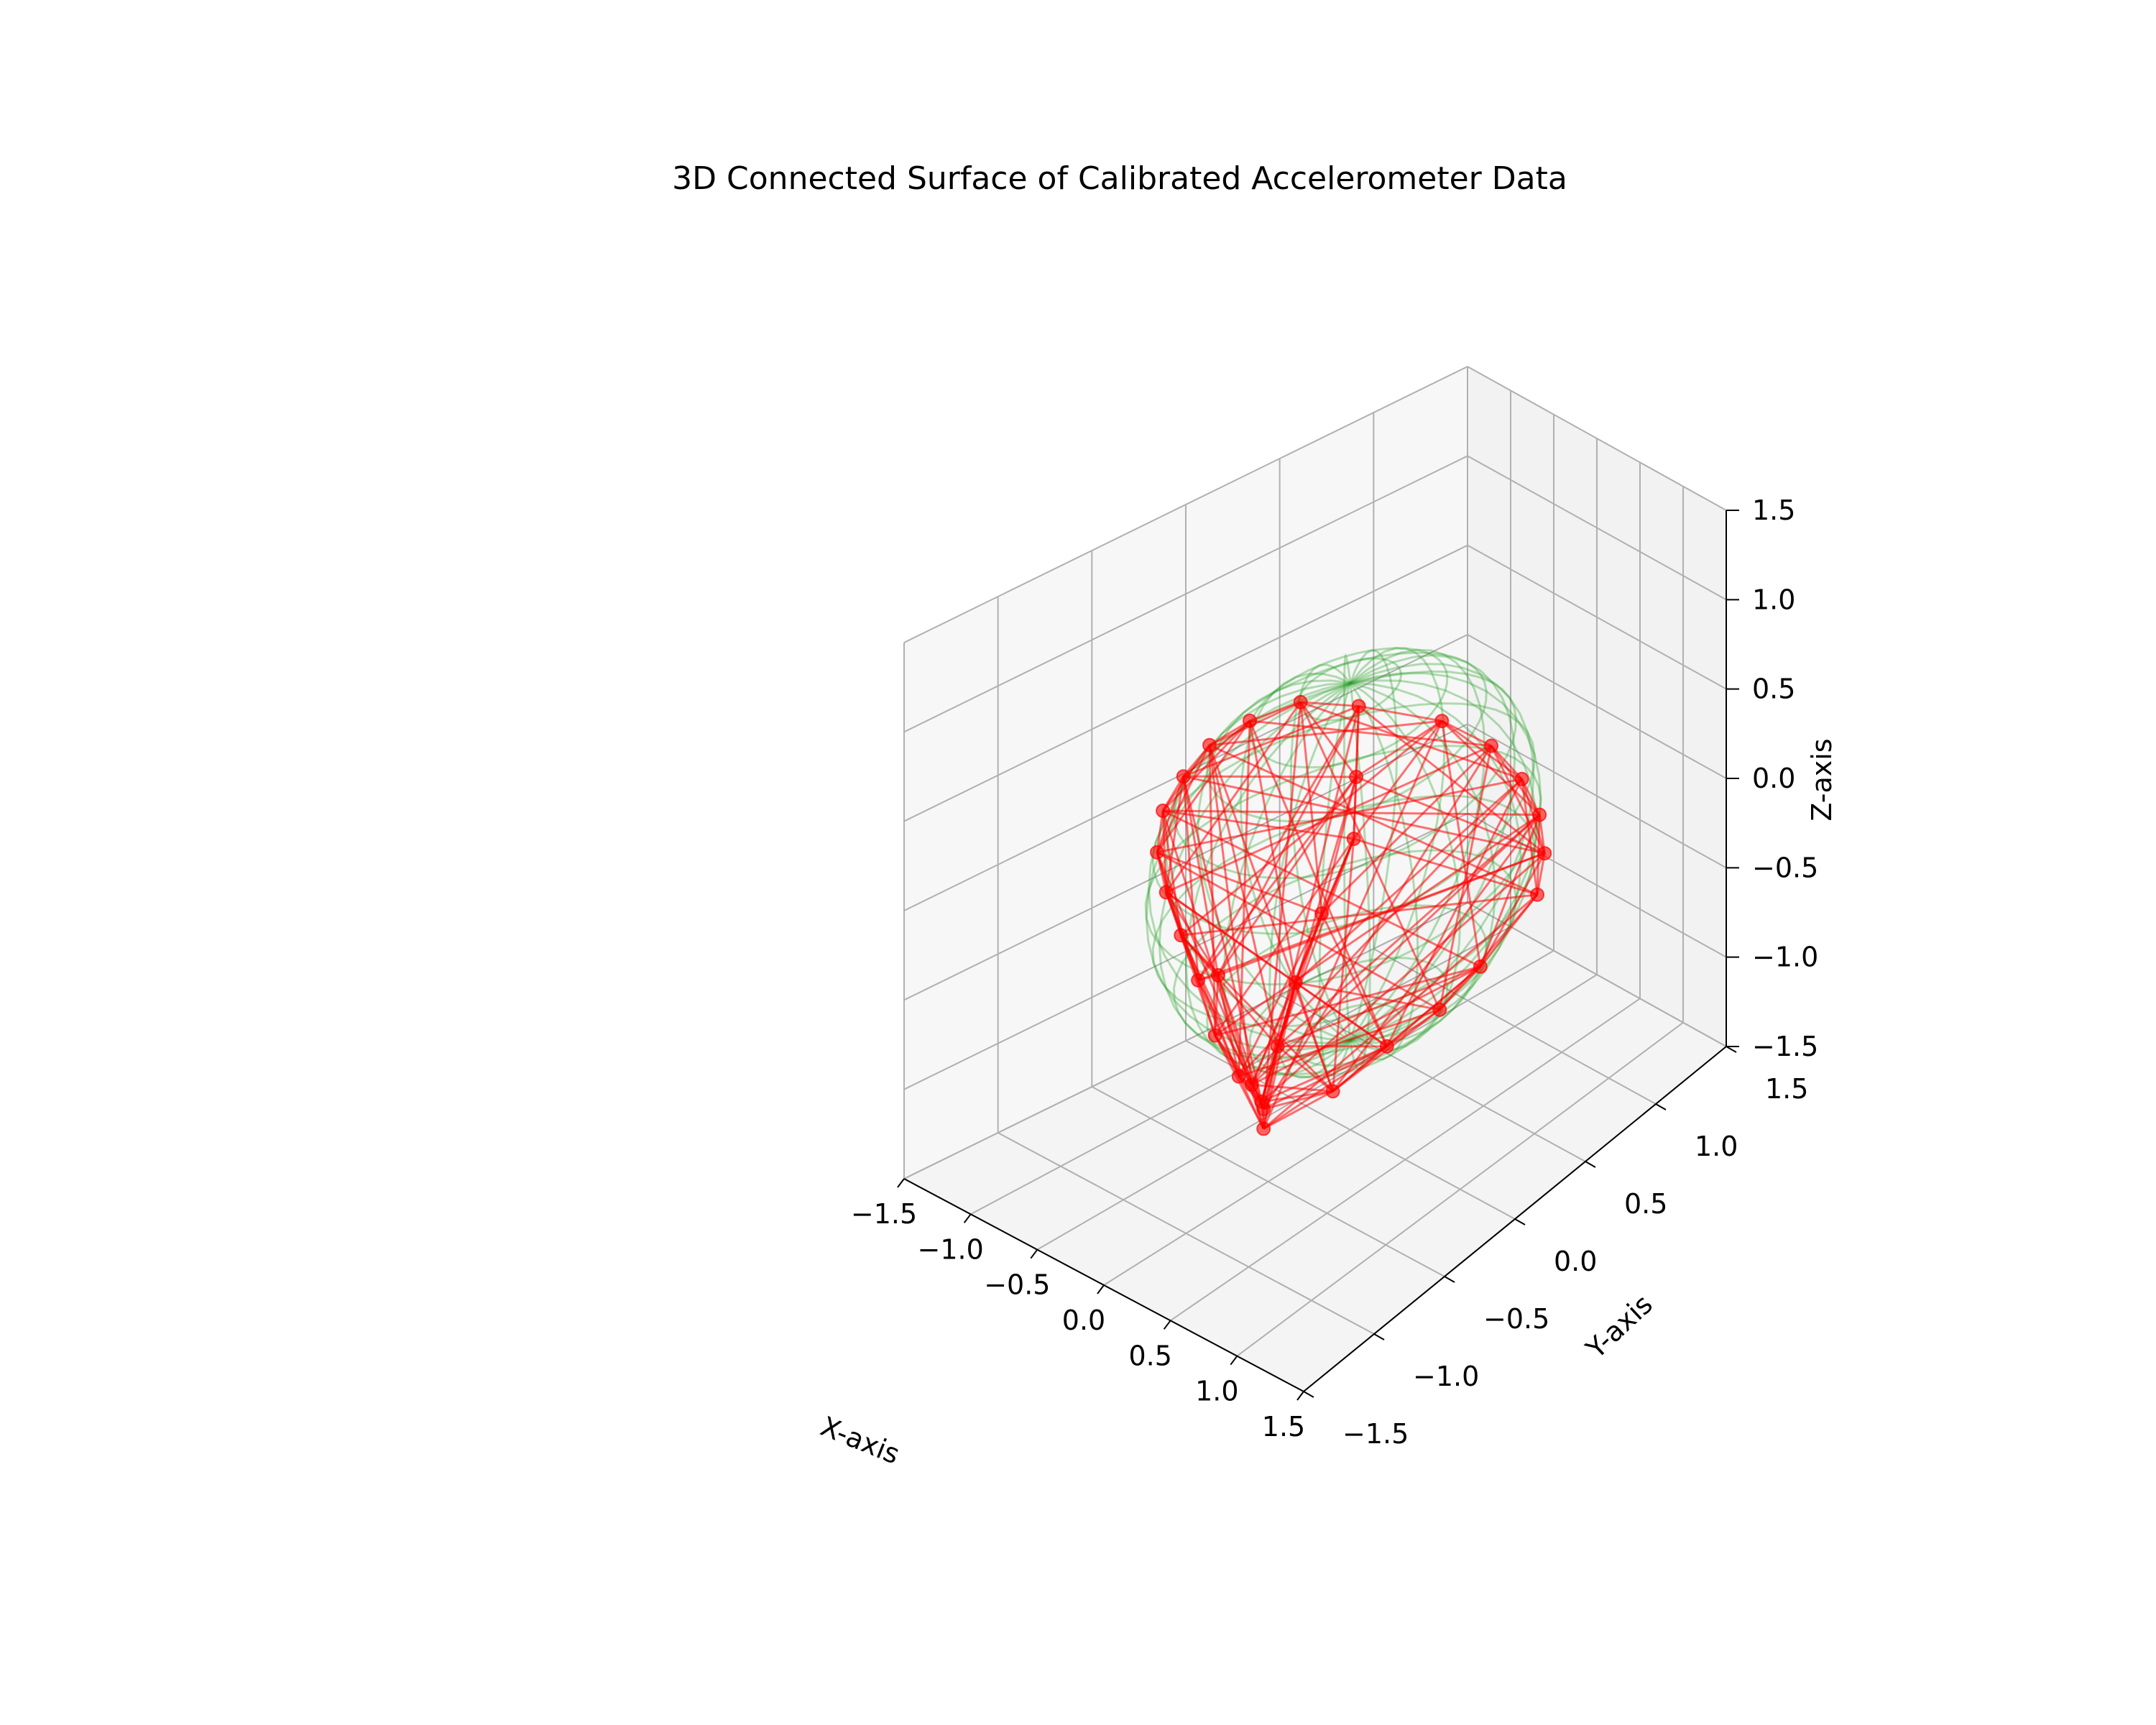 This screenshot has width=2156, height=1725. I want to click on side-grid-z, so click(1186, 504).